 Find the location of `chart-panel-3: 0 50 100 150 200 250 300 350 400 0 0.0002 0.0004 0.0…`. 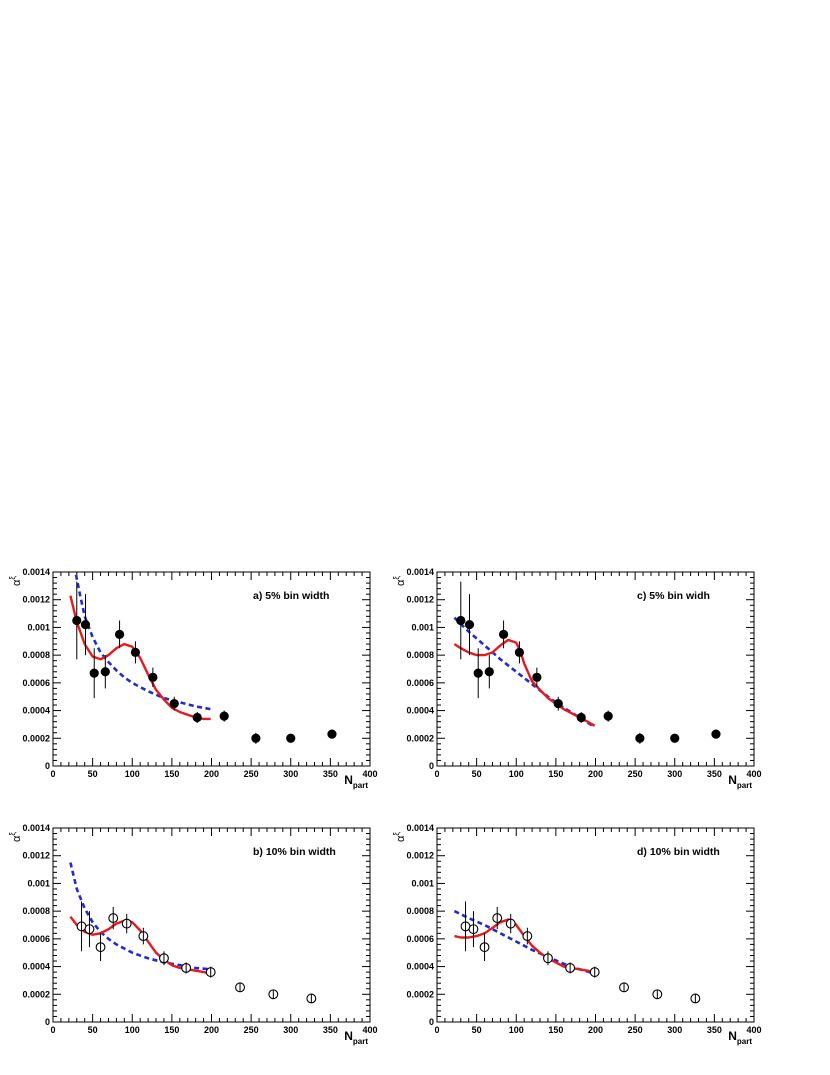

chart-panel-3: 0 50 100 150 200 250 300 350 400 0 0.0002 0.0004 0.0… is located at coordinates (193, 934).